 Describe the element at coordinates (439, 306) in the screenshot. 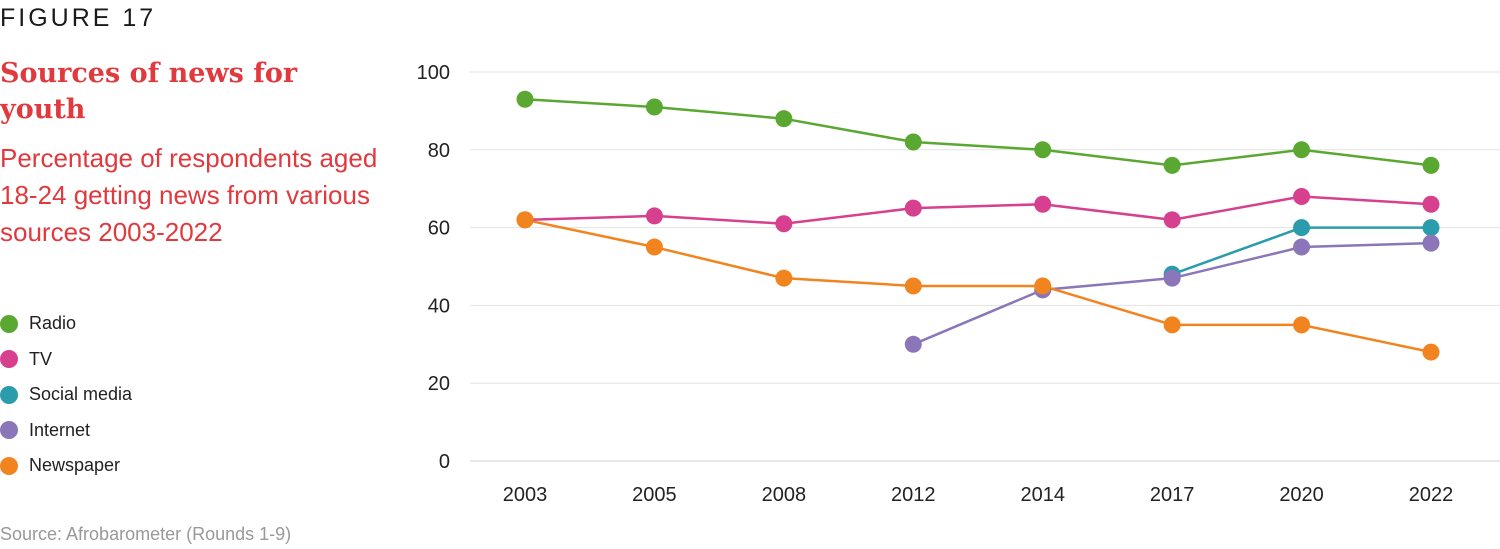

I see `y-tick-label: 40` at that location.